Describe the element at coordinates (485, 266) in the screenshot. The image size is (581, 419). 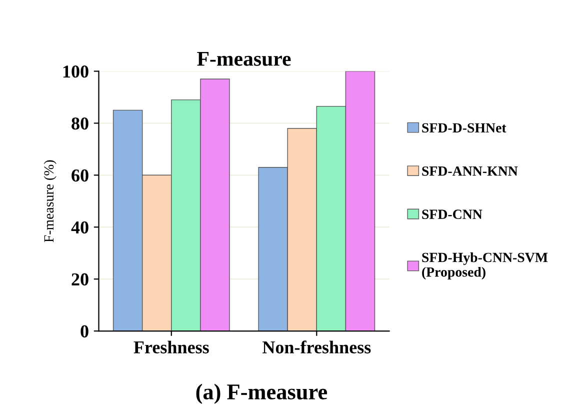
I see `legend-label: SFD-Hyb-CNN-SVM (Proposed)` at that location.